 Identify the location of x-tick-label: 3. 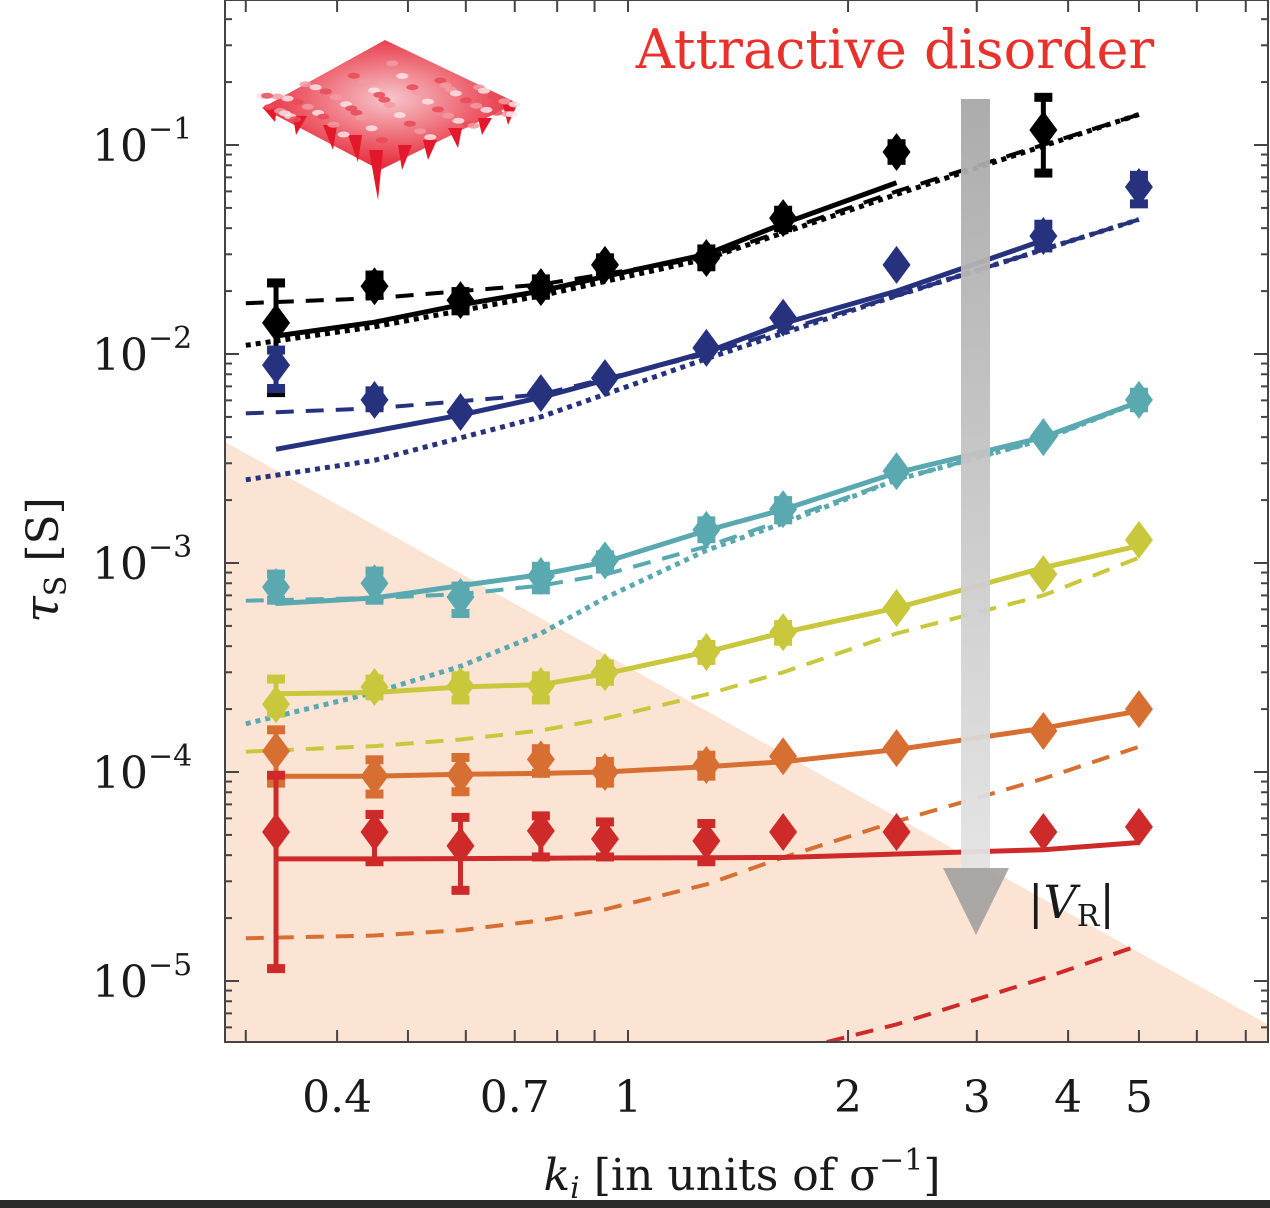
(977, 1097).